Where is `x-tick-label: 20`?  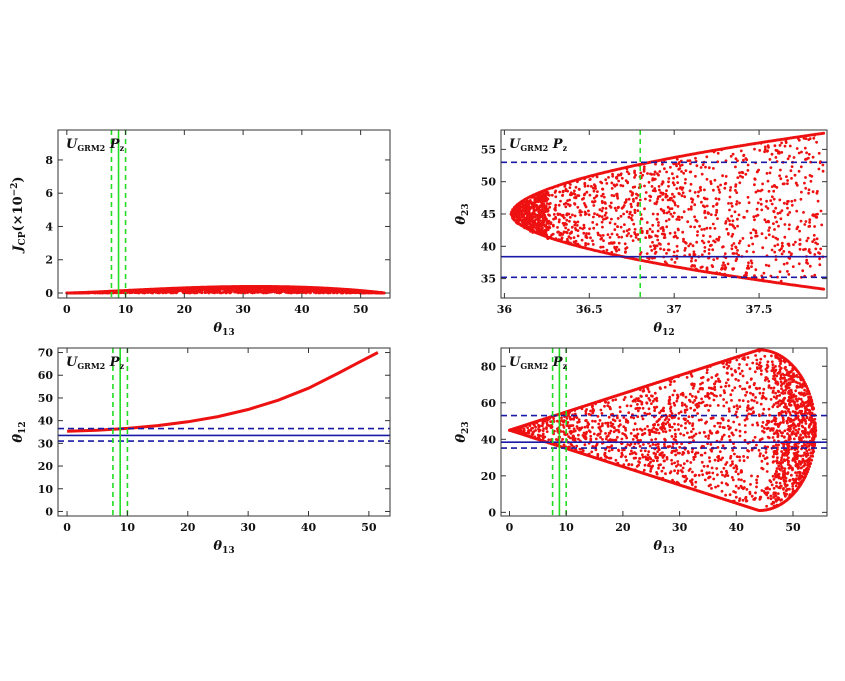 x-tick-label: 20 is located at coordinates (188, 527).